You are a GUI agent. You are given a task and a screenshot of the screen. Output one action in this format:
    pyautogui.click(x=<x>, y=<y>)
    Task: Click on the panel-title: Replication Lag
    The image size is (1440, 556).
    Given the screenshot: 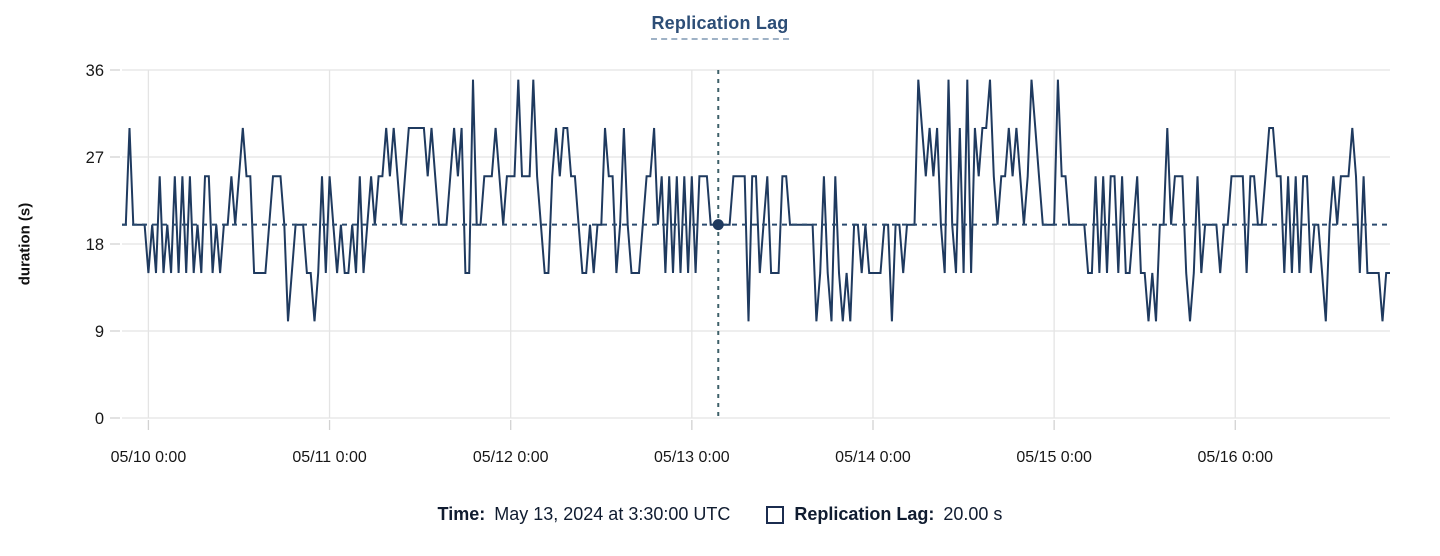 What is the action you would take?
    pyautogui.click(x=720, y=26)
    